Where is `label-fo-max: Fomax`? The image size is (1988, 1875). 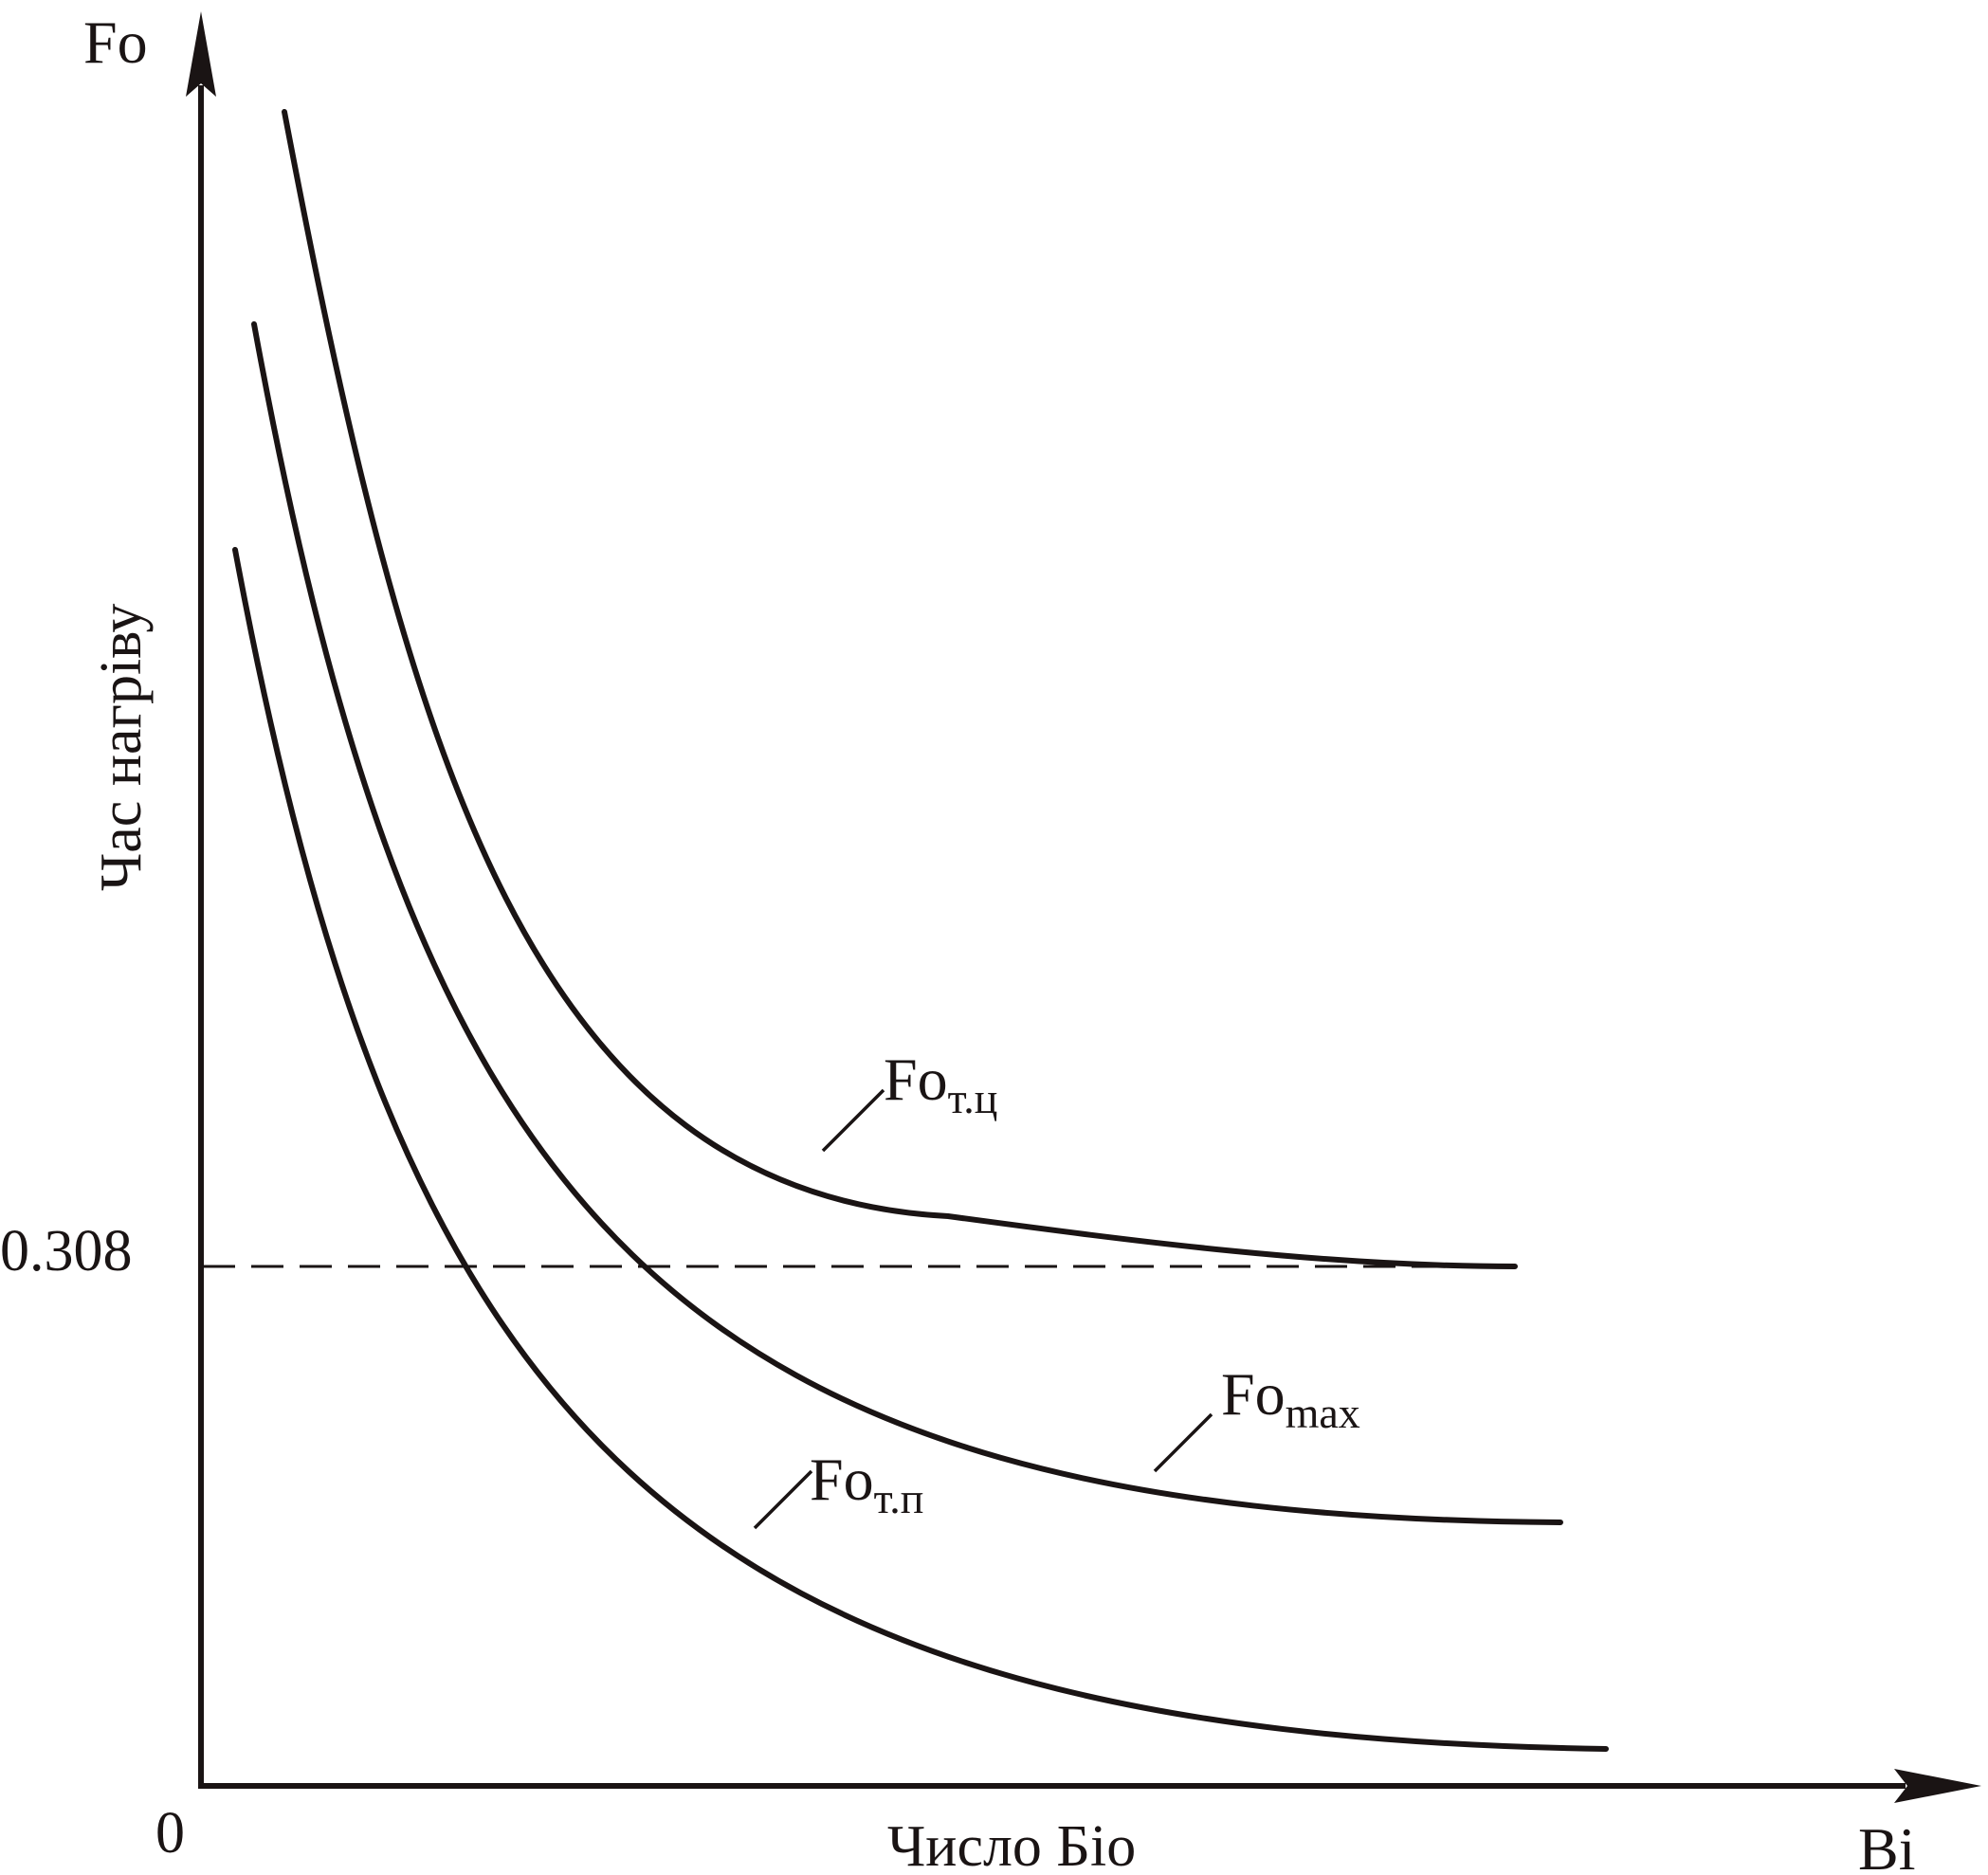 label-fo-max: Fomax is located at coordinates (1290, 1398).